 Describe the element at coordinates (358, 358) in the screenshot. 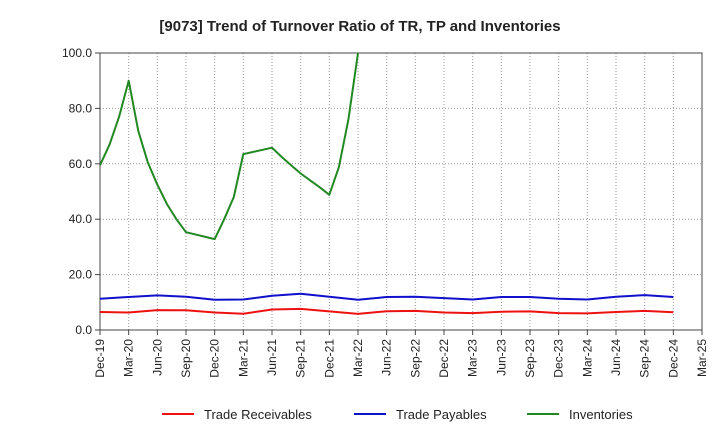

I see `x-tick-label: Mar-22` at that location.